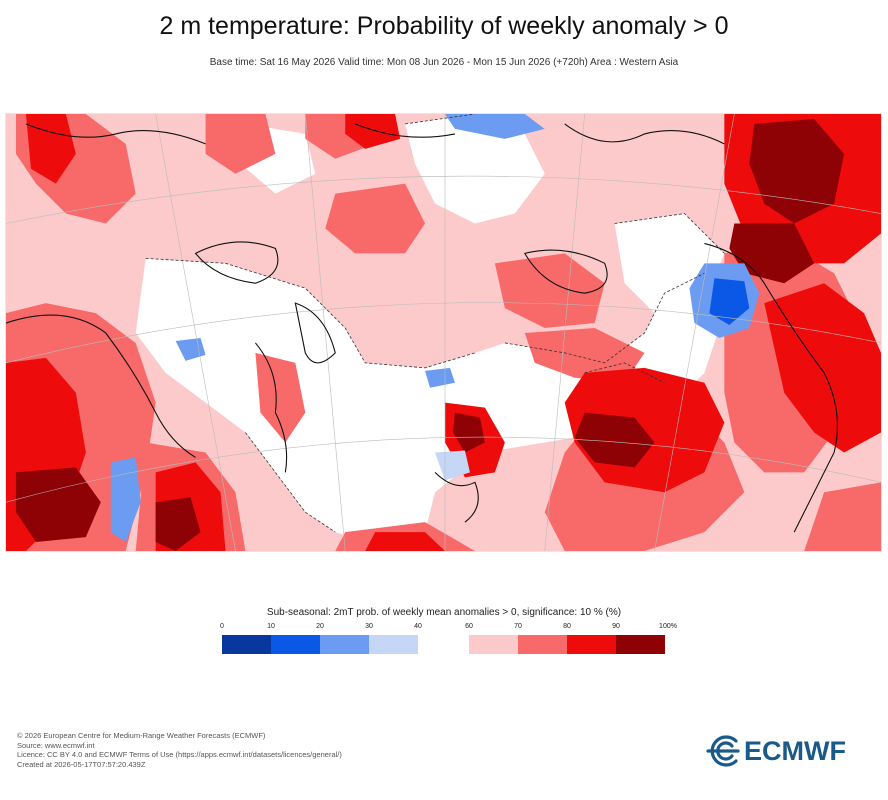 The image size is (888, 800). I want to click on legend-bar-high, so click(567, 644).